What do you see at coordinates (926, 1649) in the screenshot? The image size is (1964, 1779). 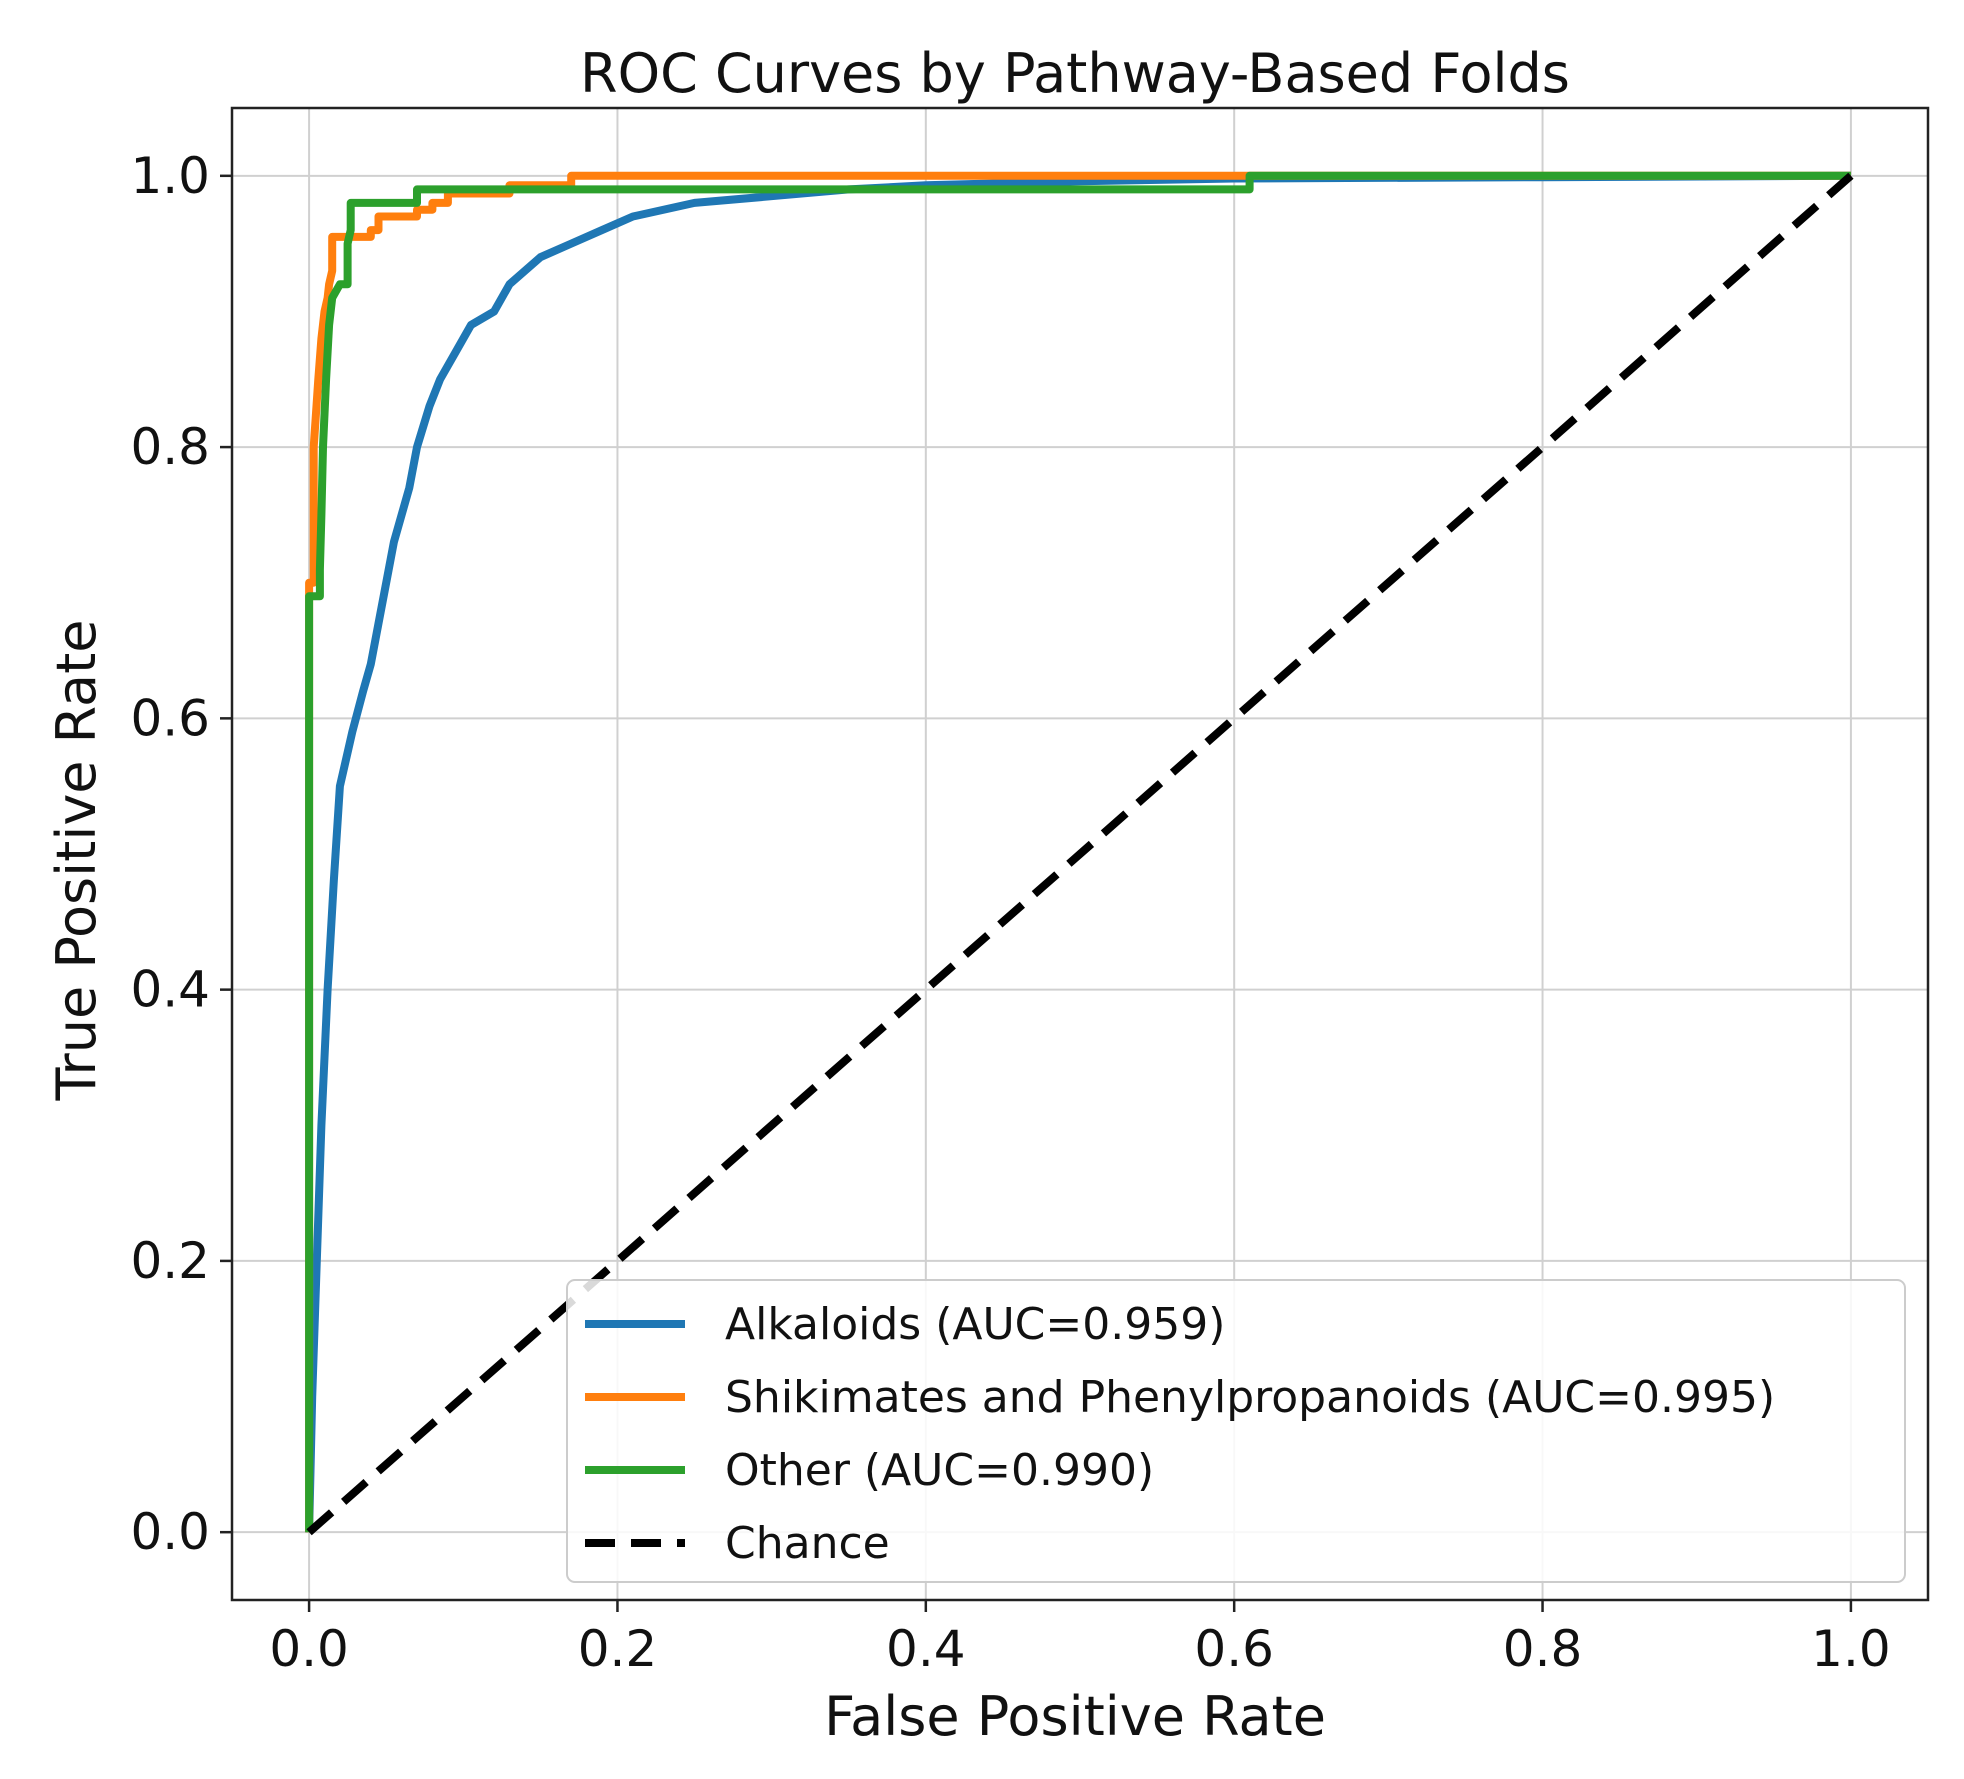 I see `x-tick-label: 0.4` at bounding box center [926, 1649].